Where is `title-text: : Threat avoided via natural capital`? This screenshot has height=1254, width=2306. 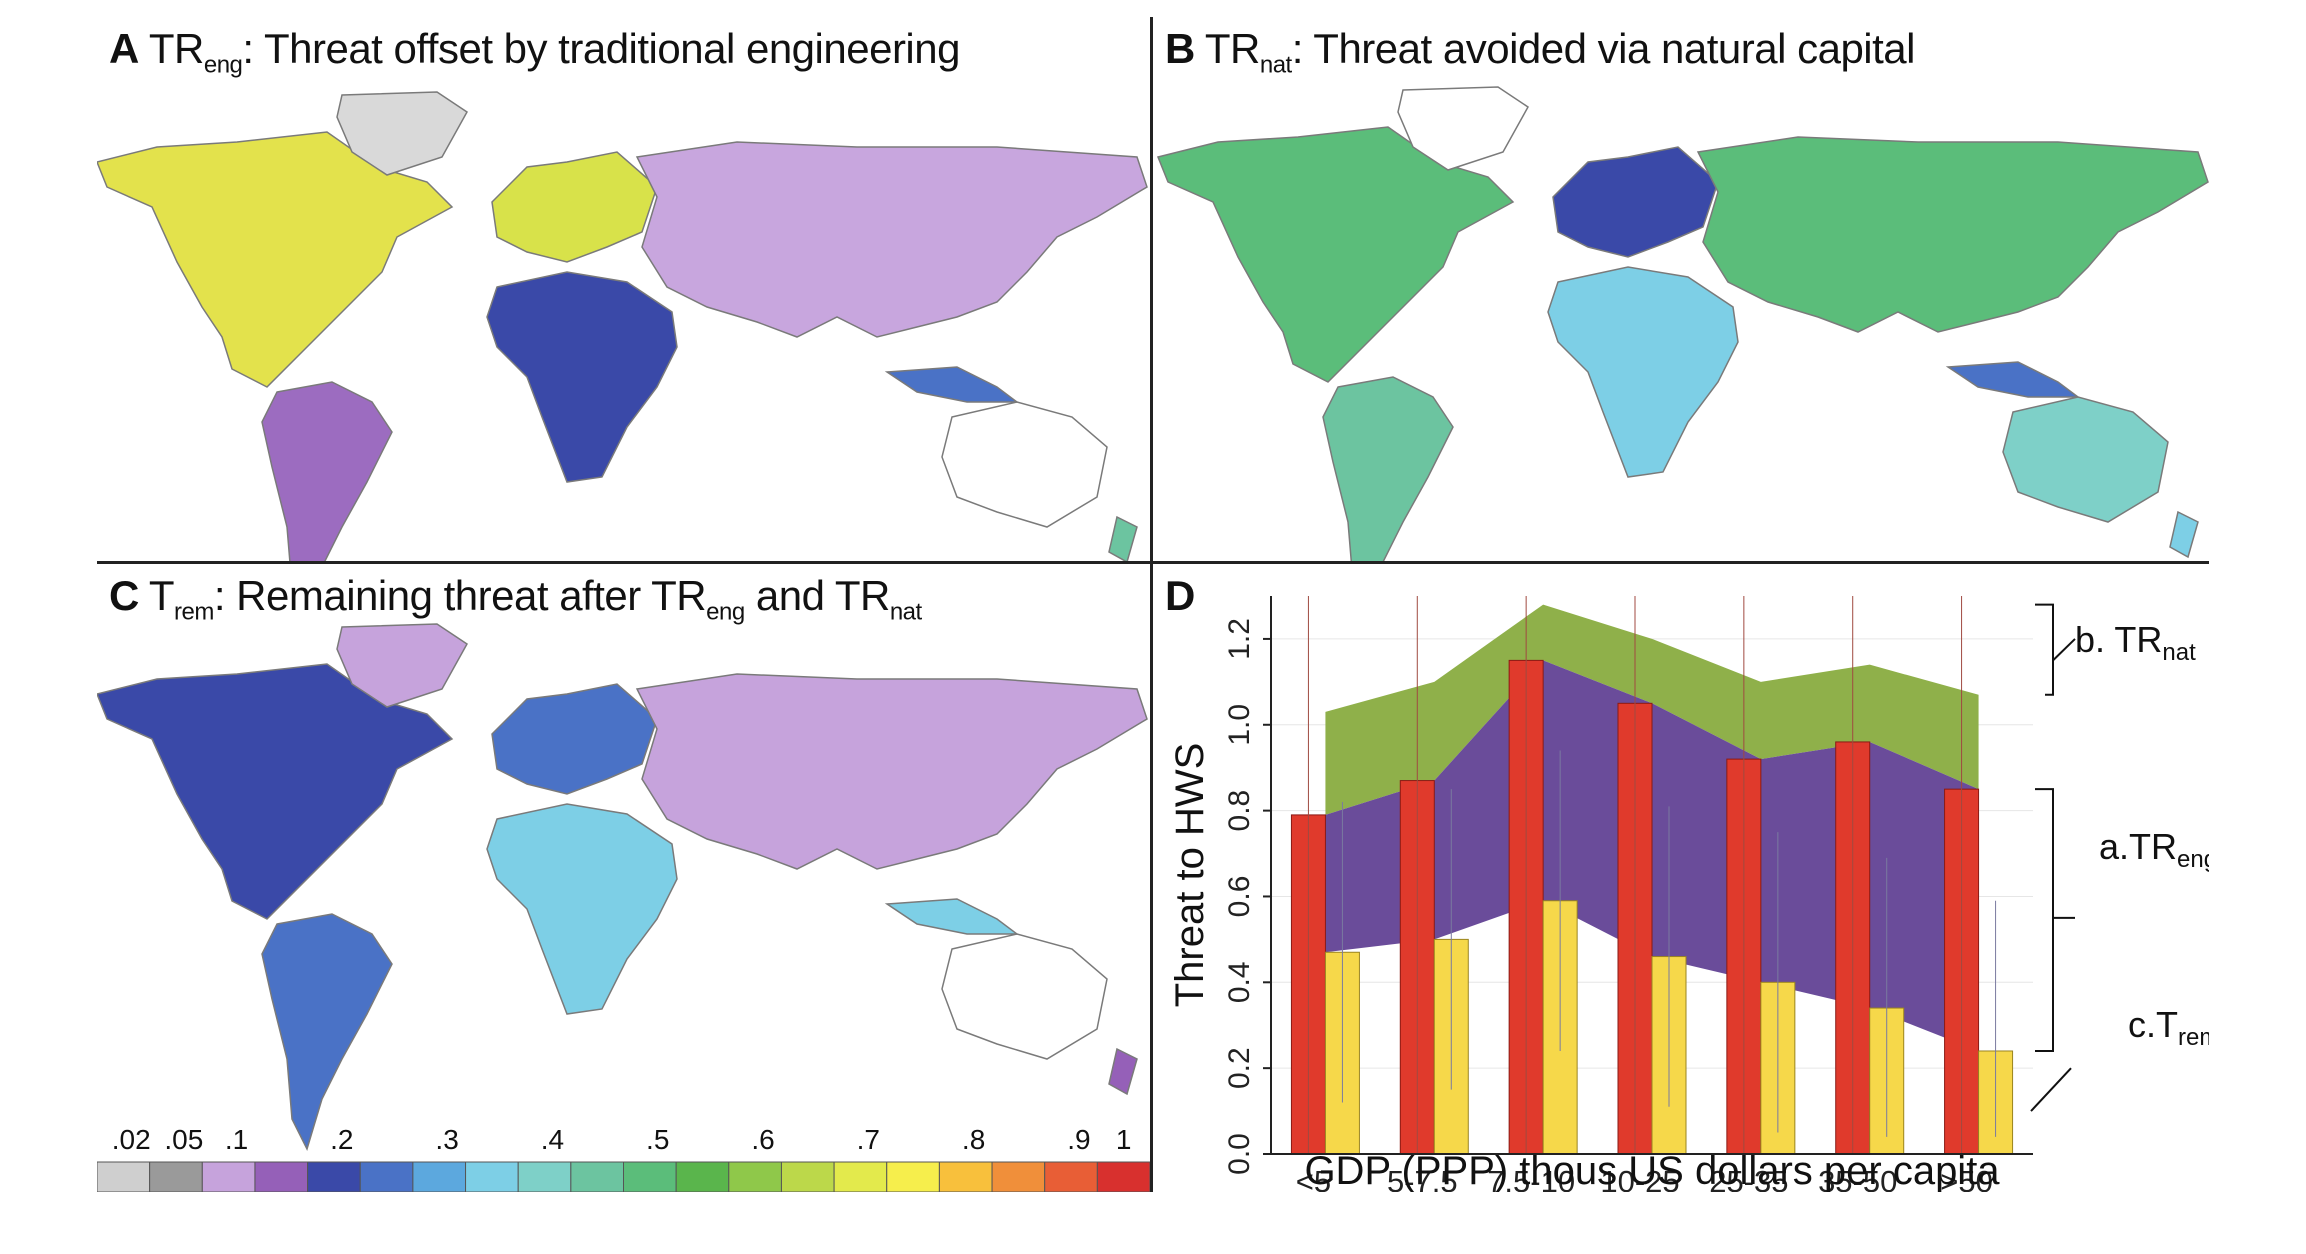 title-text: : Threat avoided via natural capital is located at coordinates (1603, 48).